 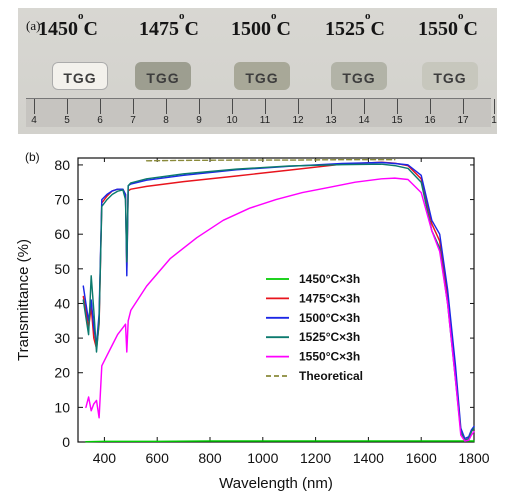 I want to click on legend-label-1: 1475°C×3h, so click(x=329, y=298).